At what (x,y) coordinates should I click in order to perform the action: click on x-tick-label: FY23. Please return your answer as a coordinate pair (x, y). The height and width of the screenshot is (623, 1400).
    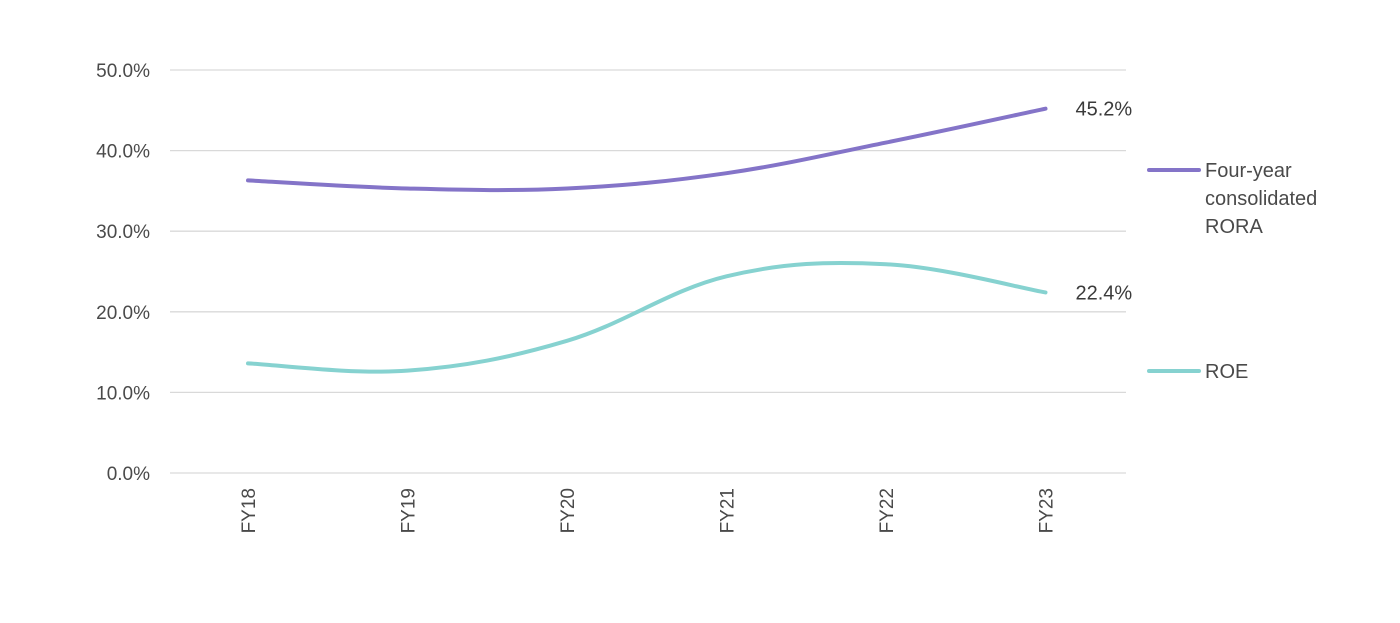
    Looking at the image, I should click on (1047, 510).